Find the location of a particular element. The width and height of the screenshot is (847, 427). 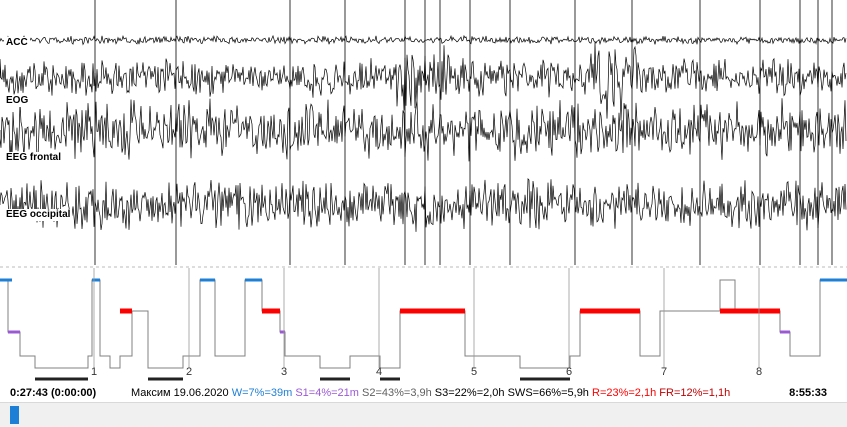

end-time: 8:55:33 is located at coordinates (808, 393).